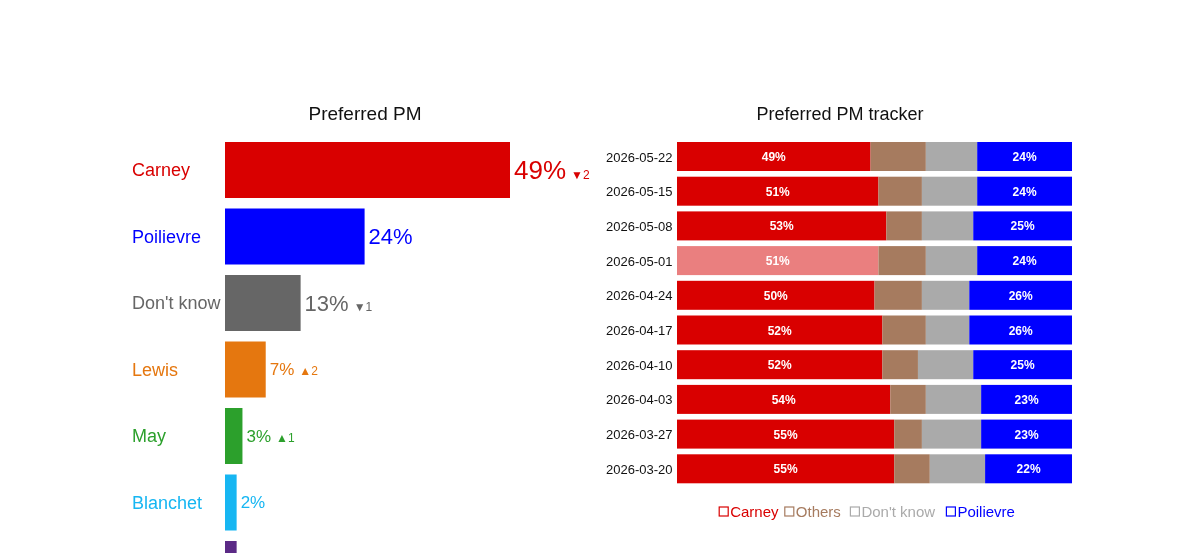  What do you see at coordinates (155, 369) in the screenshot?
I see `y-tick-label: Lewis` at bounding box center [155, 369].